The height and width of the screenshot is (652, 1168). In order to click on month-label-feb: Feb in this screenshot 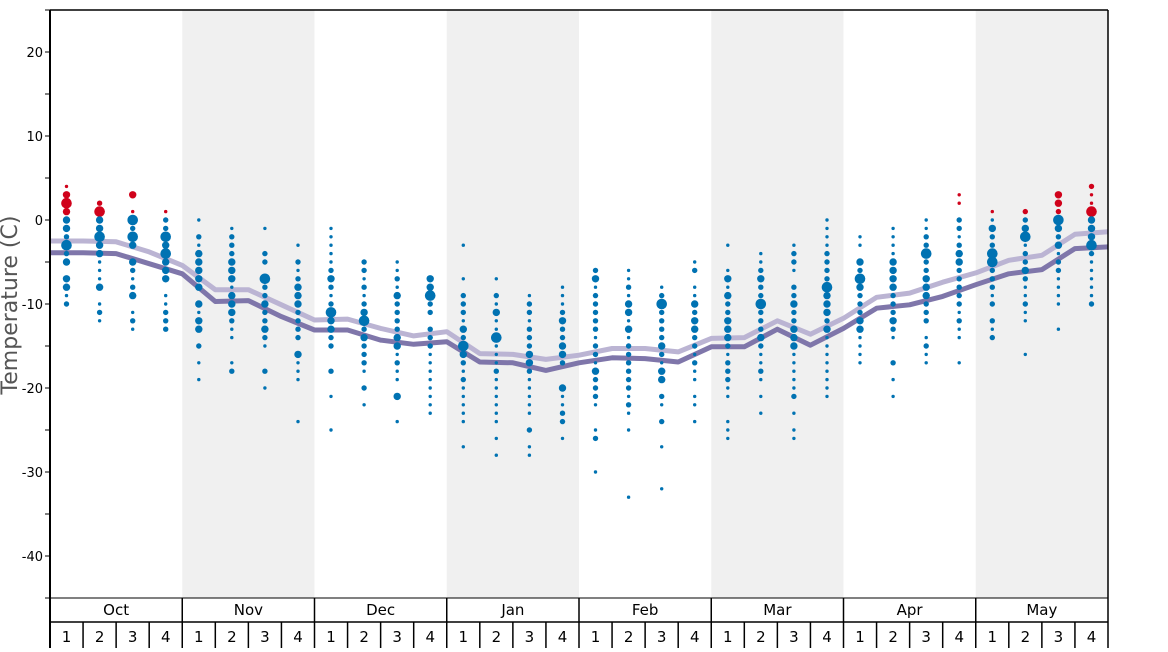, I will do `click(645, 610)`.